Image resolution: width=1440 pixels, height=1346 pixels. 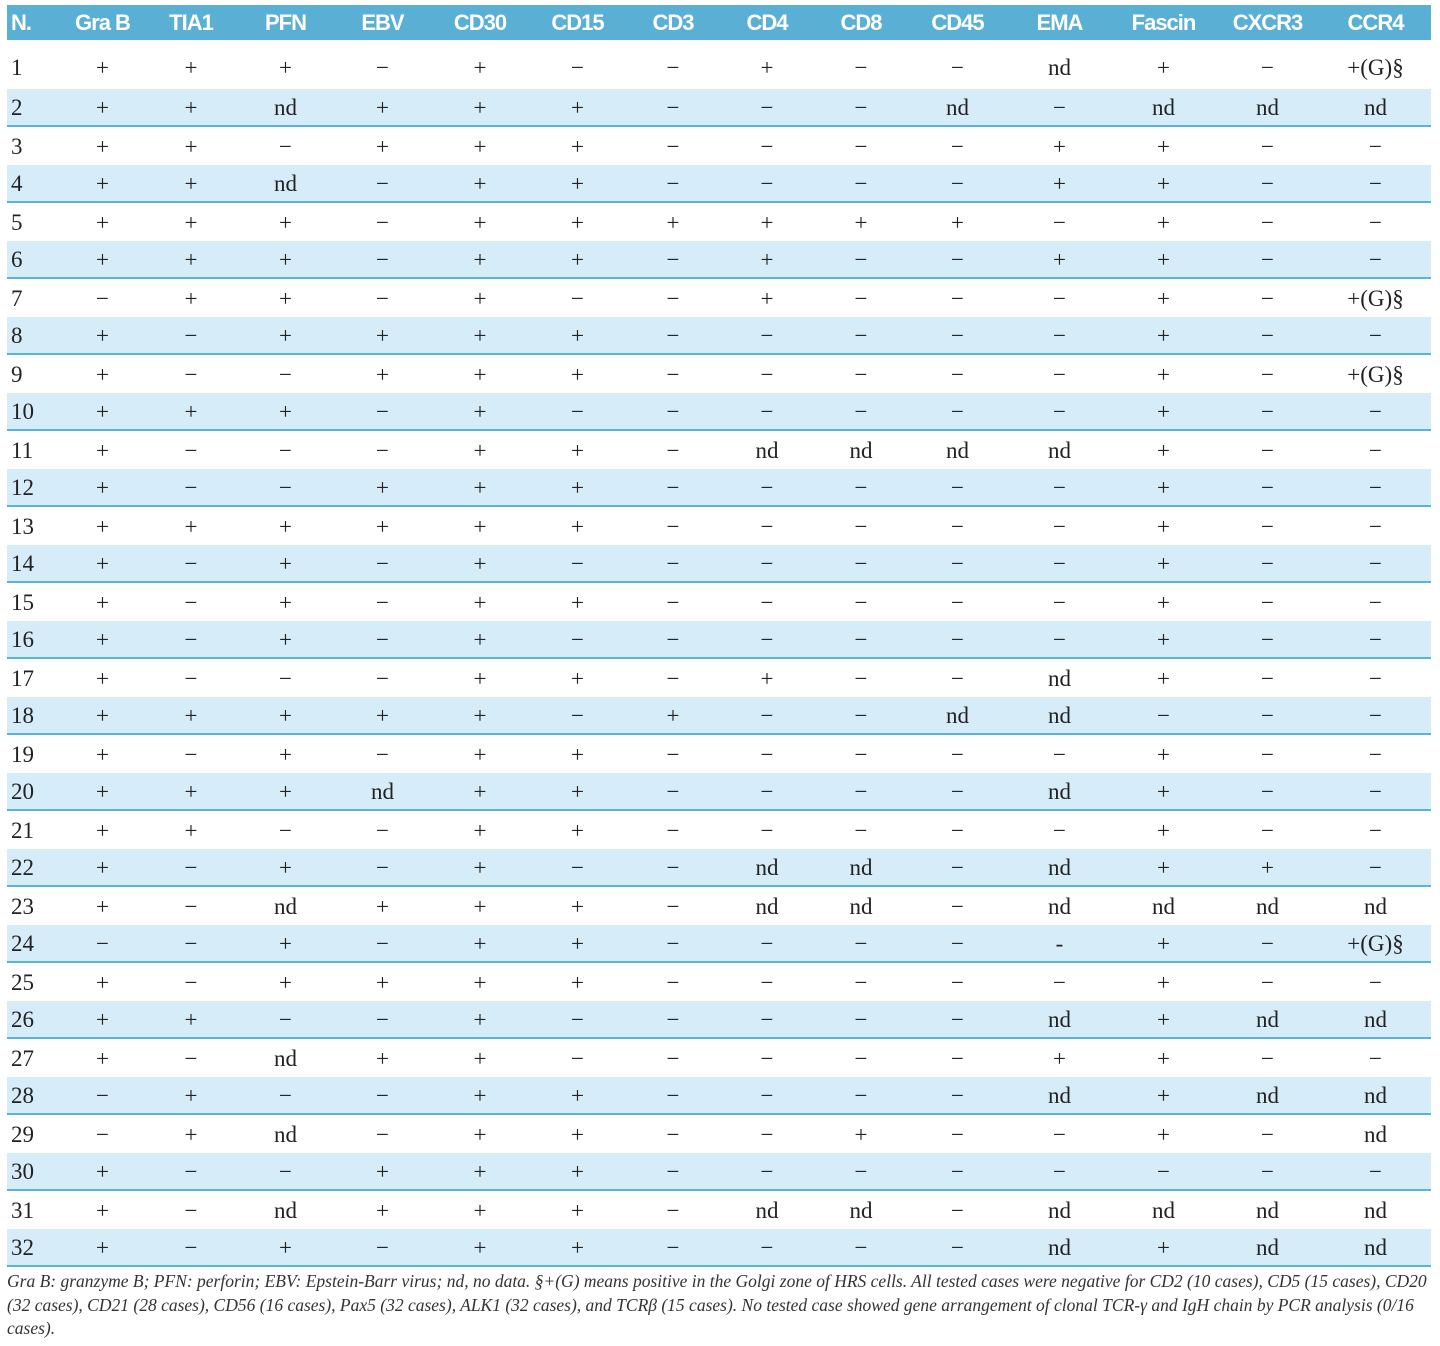 What do you see at coordinates (719, 1133) in the screenshot?
I see `table-row: 29 − + nd − + + − − + − − + − nd` at bounding box center [719, 1133].